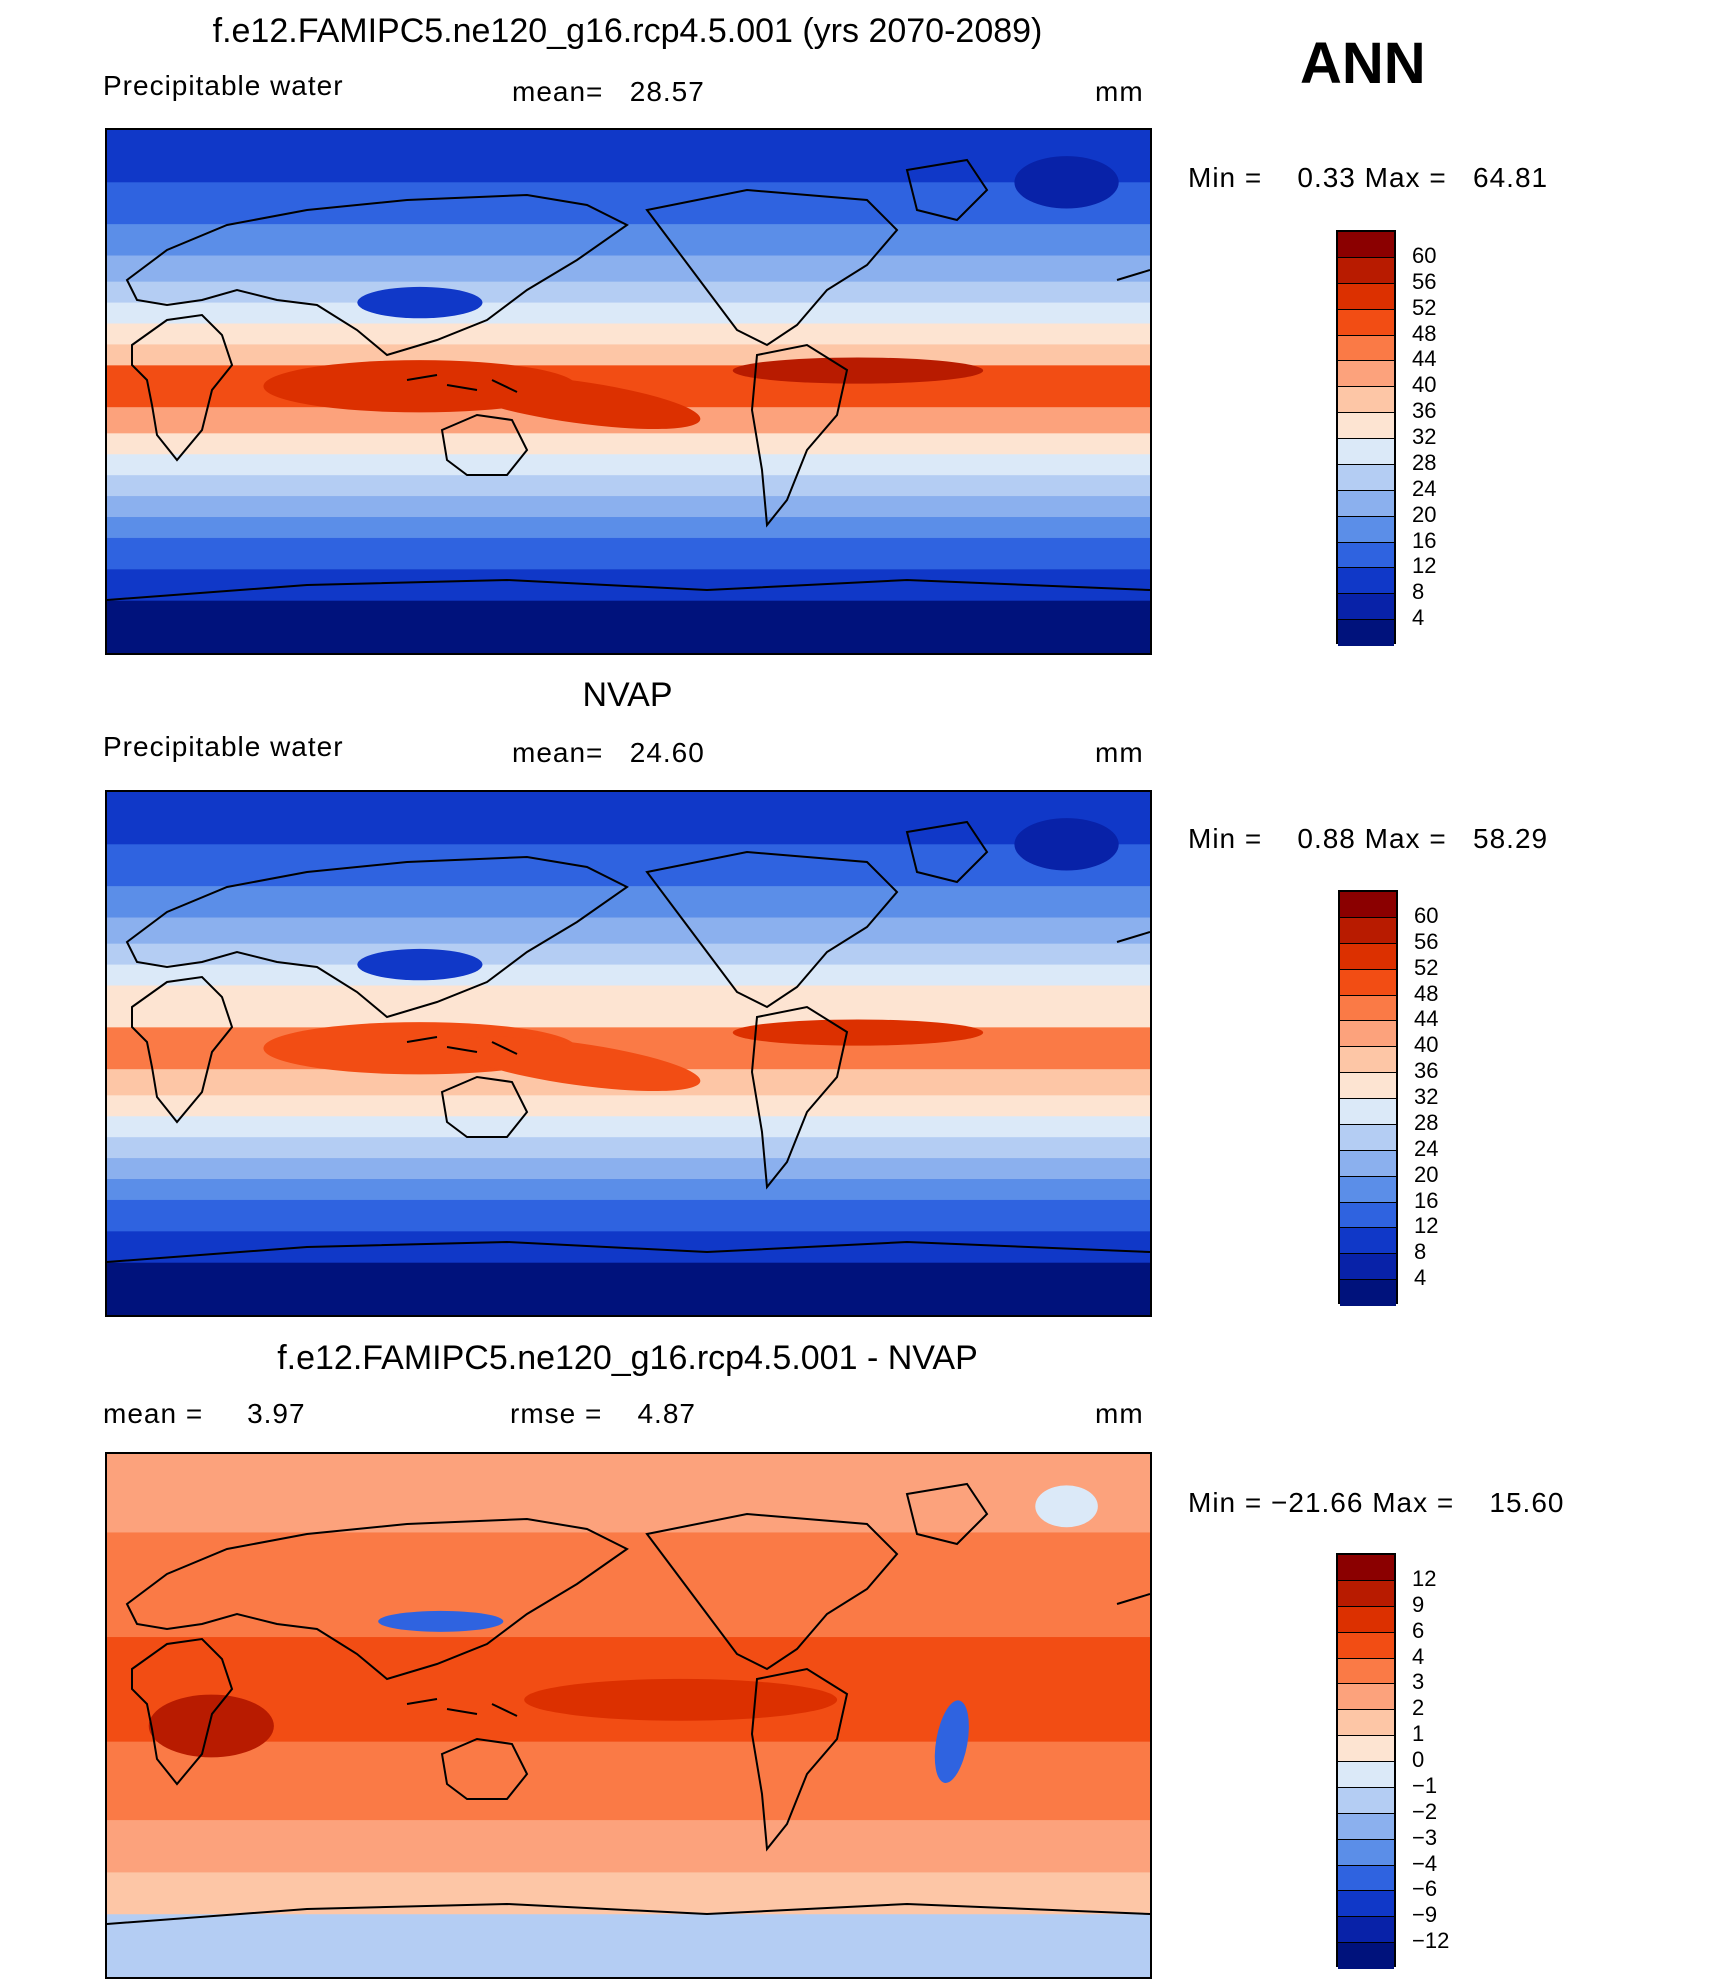  I want to click on panel-diff-rmse: rmse = 4.87, so click(603, 1414).